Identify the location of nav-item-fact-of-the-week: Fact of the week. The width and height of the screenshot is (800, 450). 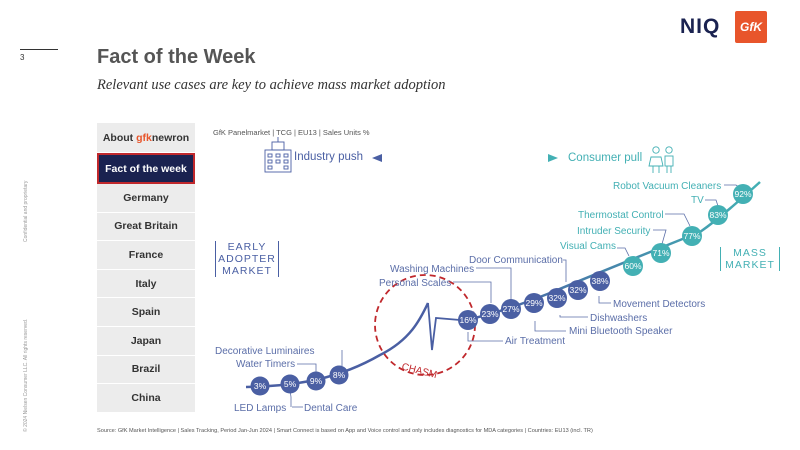
(146, 168).